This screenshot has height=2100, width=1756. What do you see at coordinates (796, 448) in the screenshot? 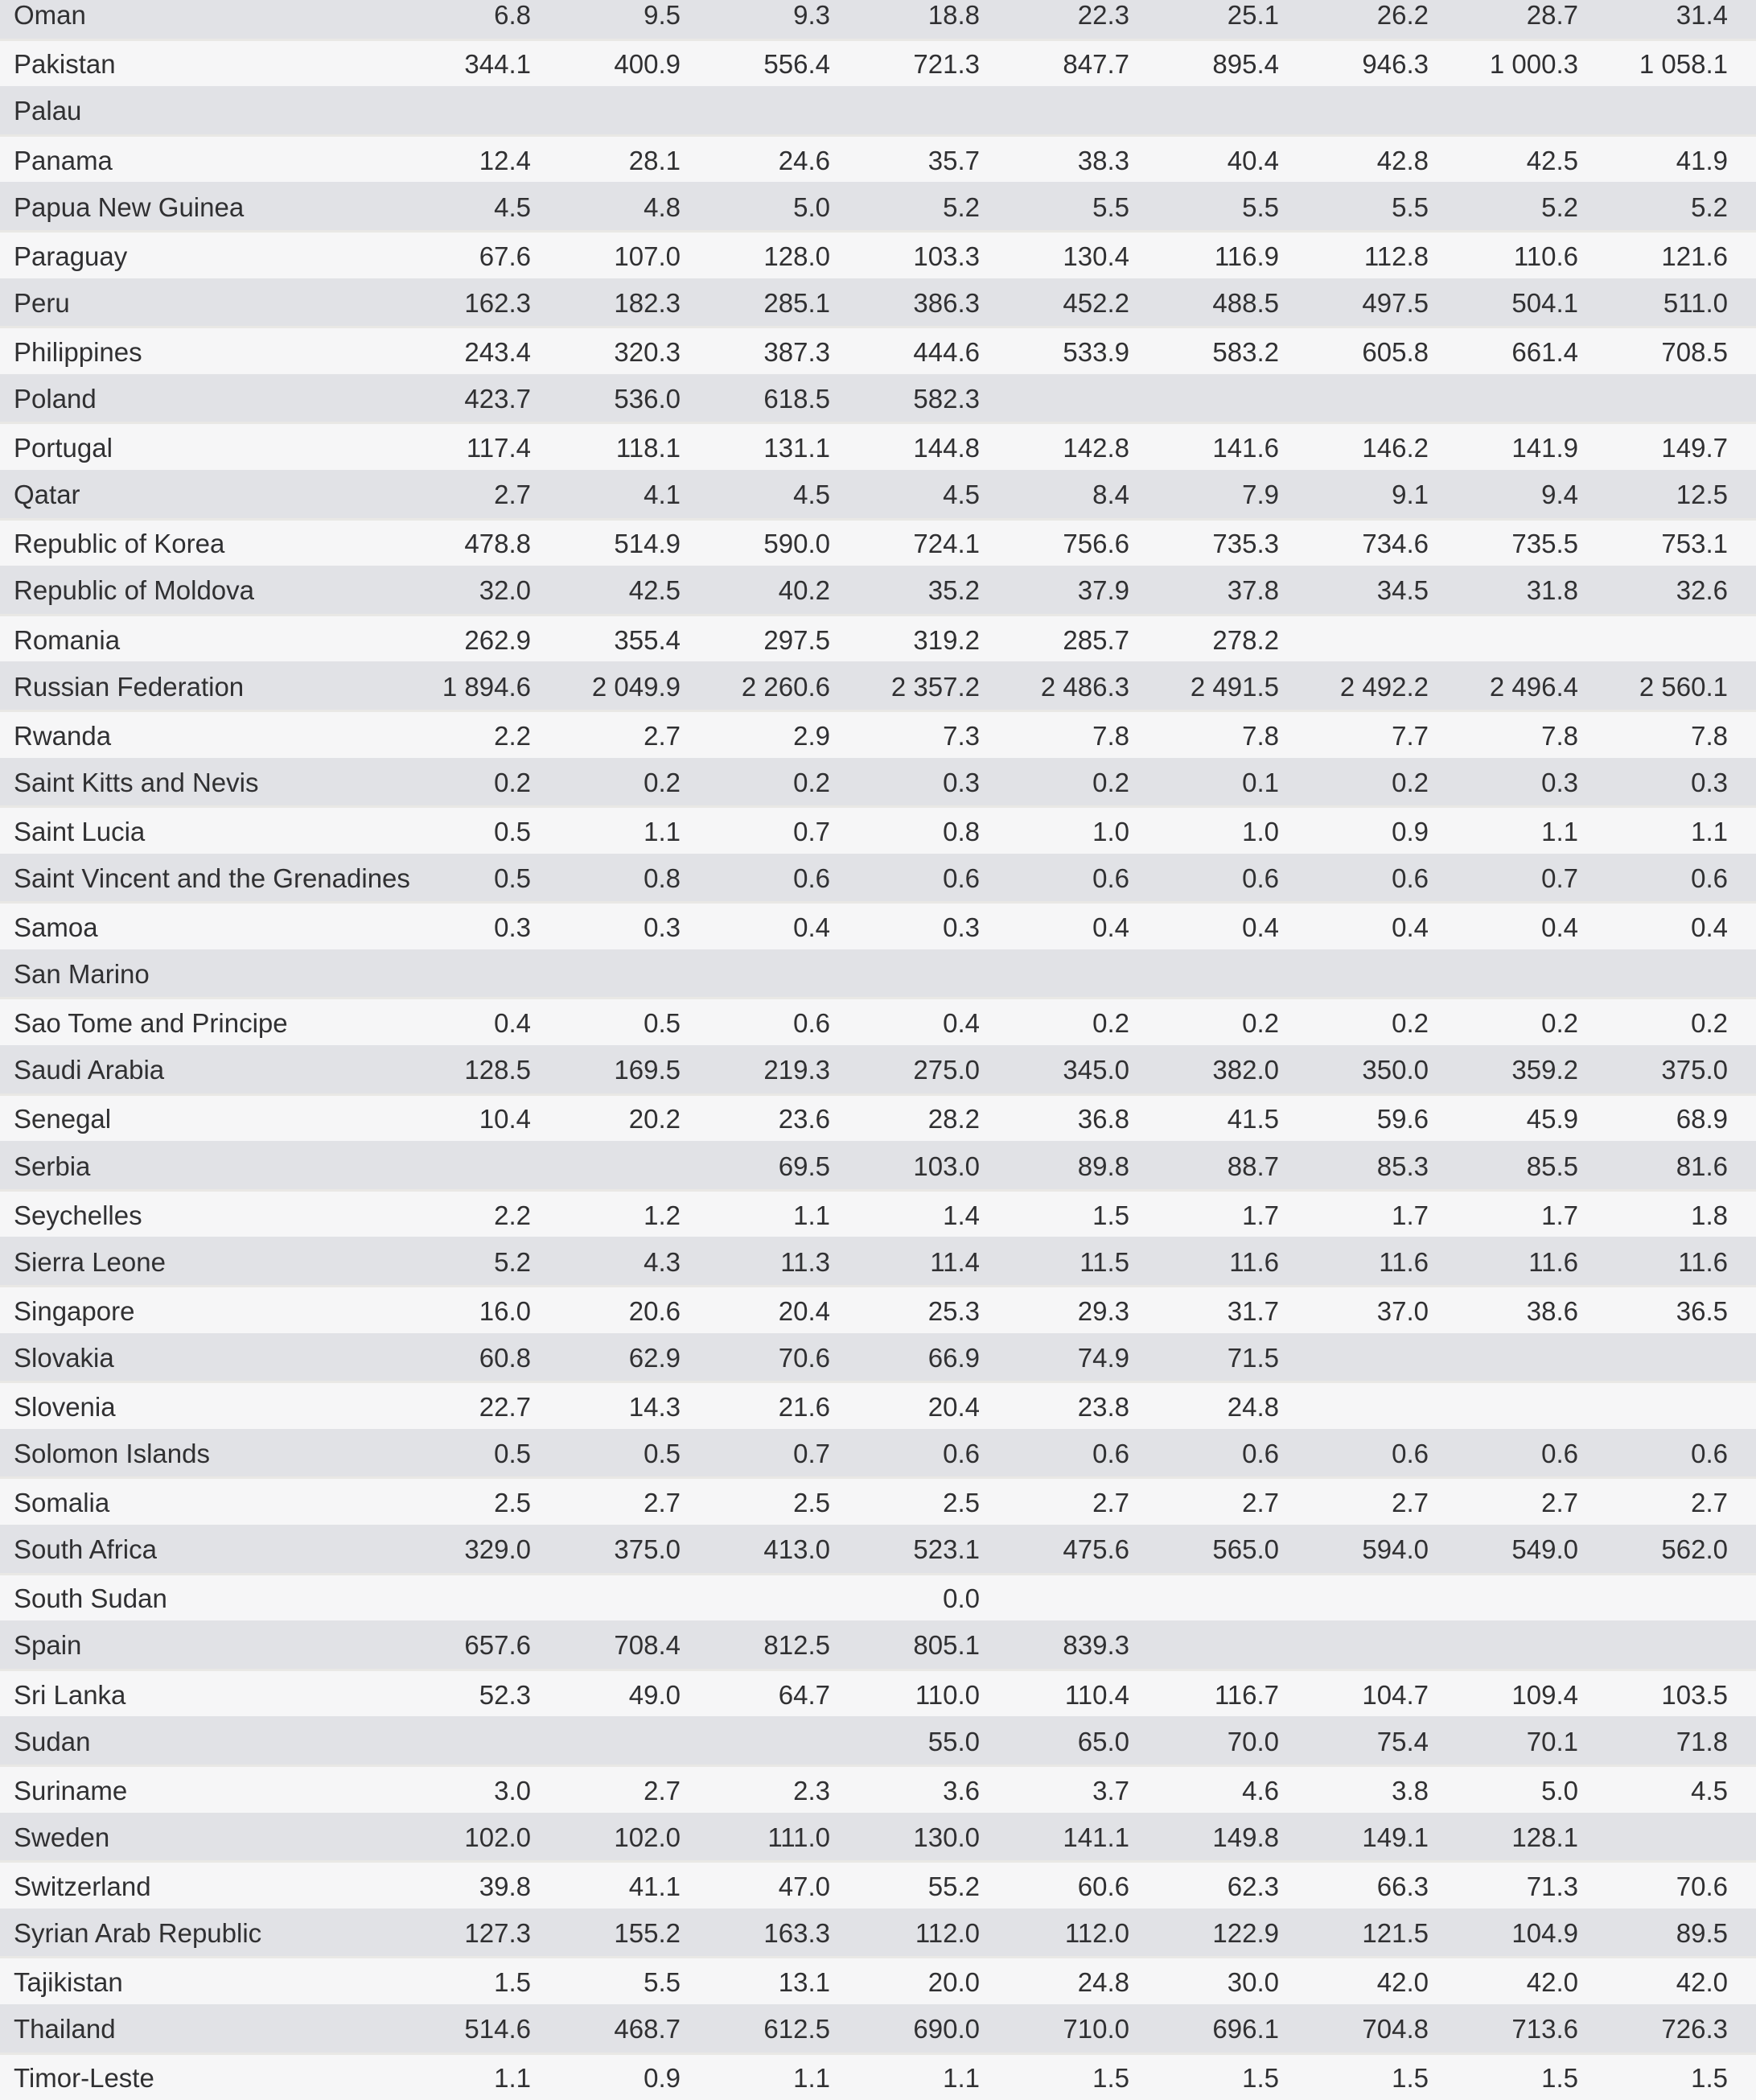
I see `value-cell: 131.1` at bounding box center [796, 448].